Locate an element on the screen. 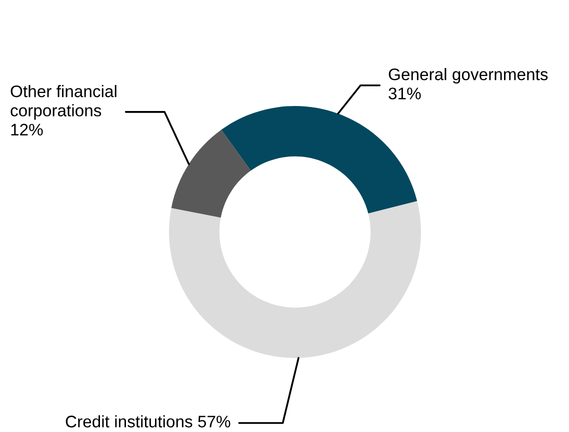 Image resolution: width=569 pixels, height=432 pixels. data-label: 31% is located at coordinates (404, 94).